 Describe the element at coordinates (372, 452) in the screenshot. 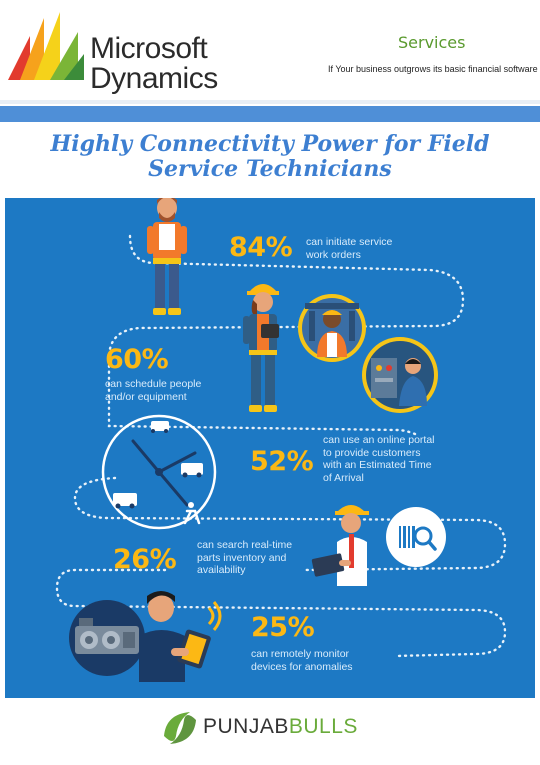

I see `stat-52-line-2: to provide customers` at that location.